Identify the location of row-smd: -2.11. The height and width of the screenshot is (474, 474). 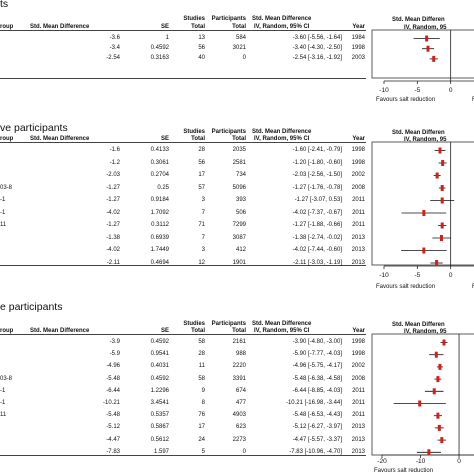
(113, 262).